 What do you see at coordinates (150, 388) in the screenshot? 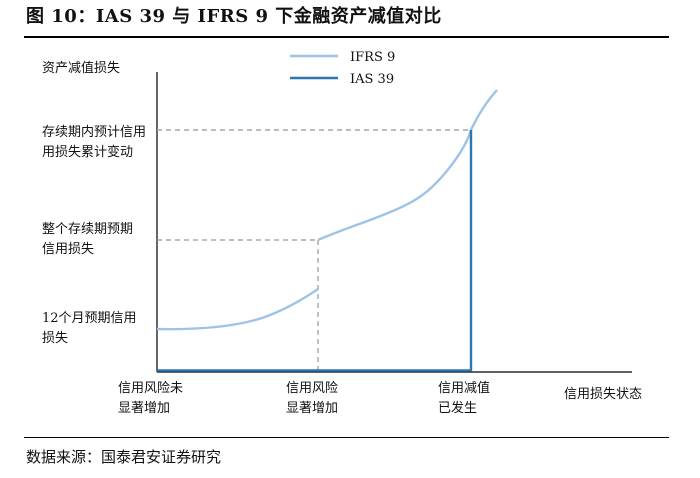
I see `x-stage-1-line1: 信用风险未` at bounding box center [150, 388].